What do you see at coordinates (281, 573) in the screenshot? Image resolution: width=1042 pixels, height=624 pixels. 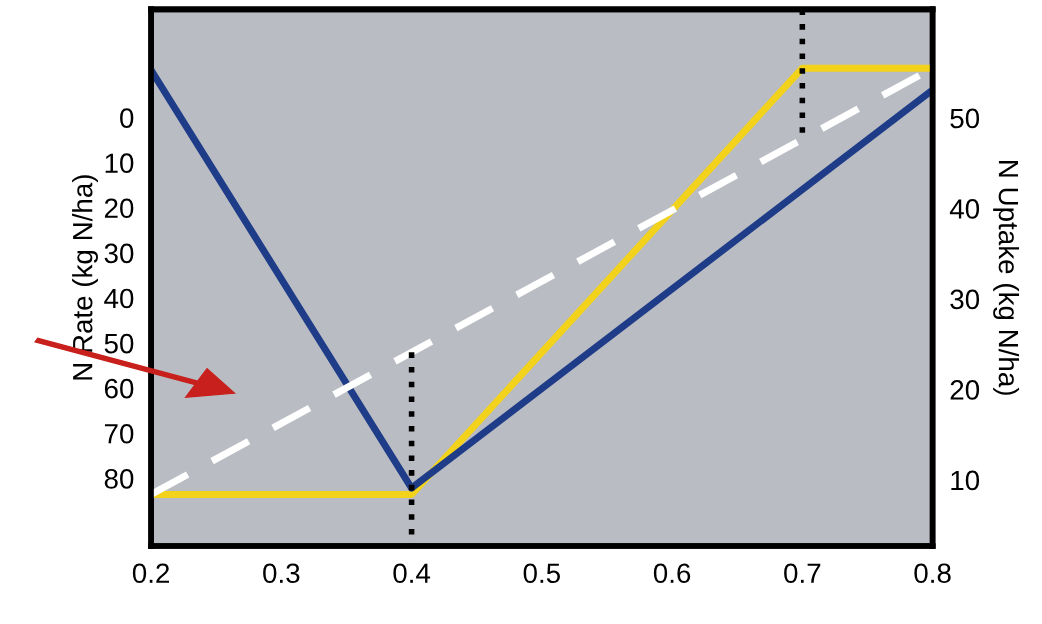 I see `x-tick-label: 0.3` at bounding box center [281, 573].